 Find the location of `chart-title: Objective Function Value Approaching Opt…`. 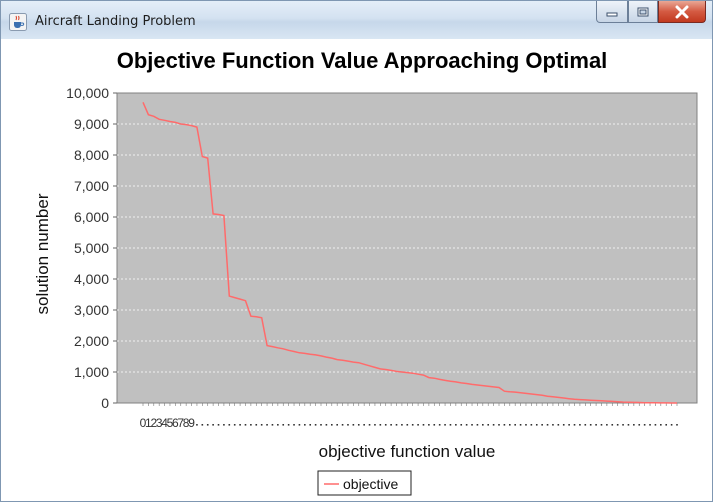

chart-title: Objective Function Value Approaching Opt… is located at coordinates (362, 60).